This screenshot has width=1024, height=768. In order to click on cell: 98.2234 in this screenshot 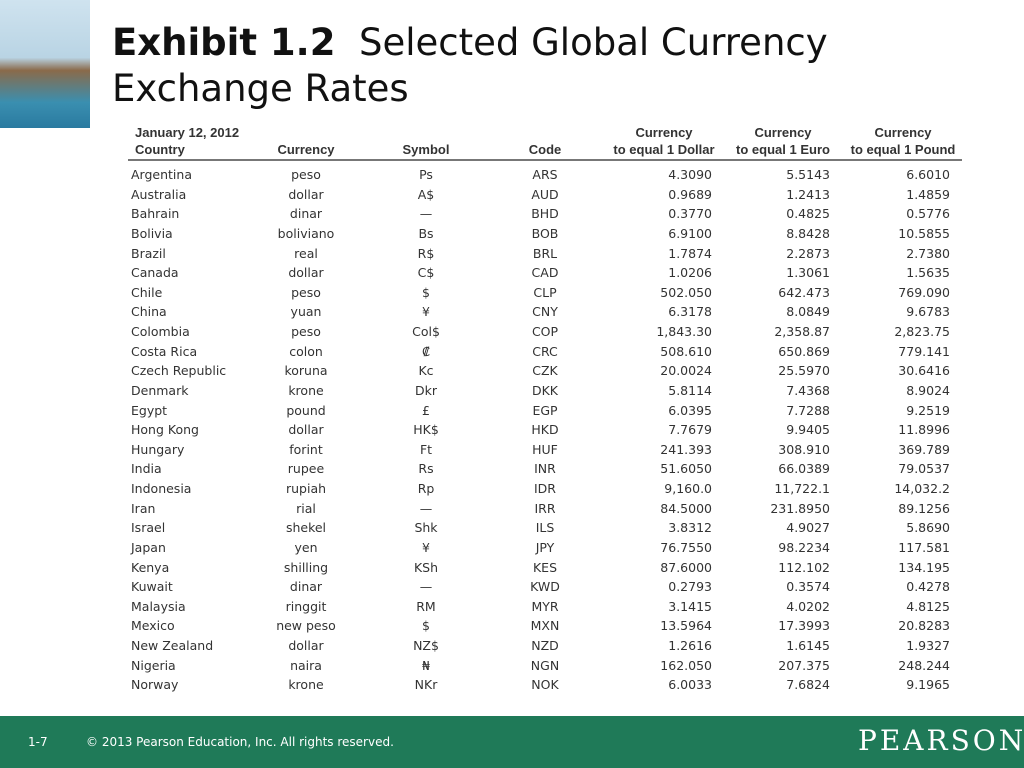, I will do `click(804, 547)`.